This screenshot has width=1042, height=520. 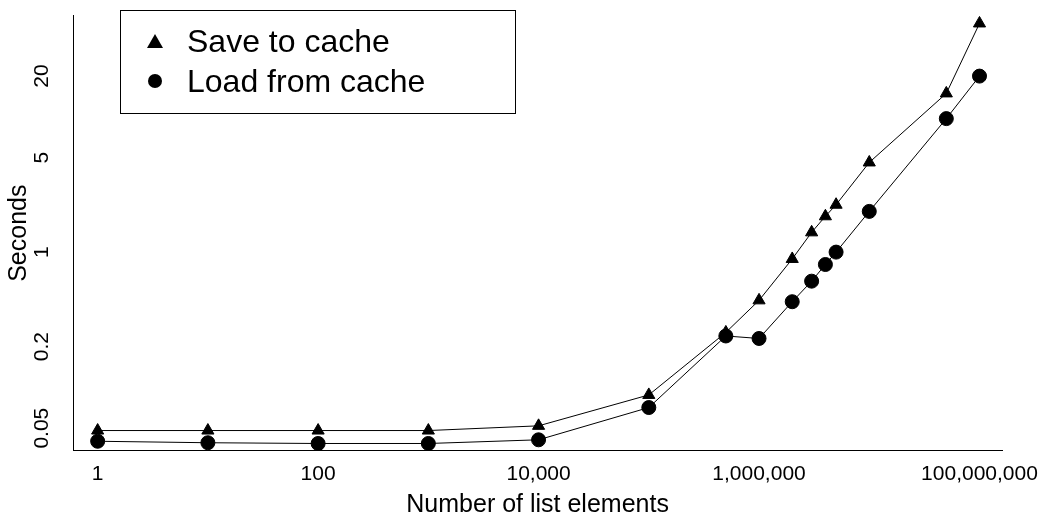 I want to click on x-tick-label: 1,000,000, so click(x=759, y=473).